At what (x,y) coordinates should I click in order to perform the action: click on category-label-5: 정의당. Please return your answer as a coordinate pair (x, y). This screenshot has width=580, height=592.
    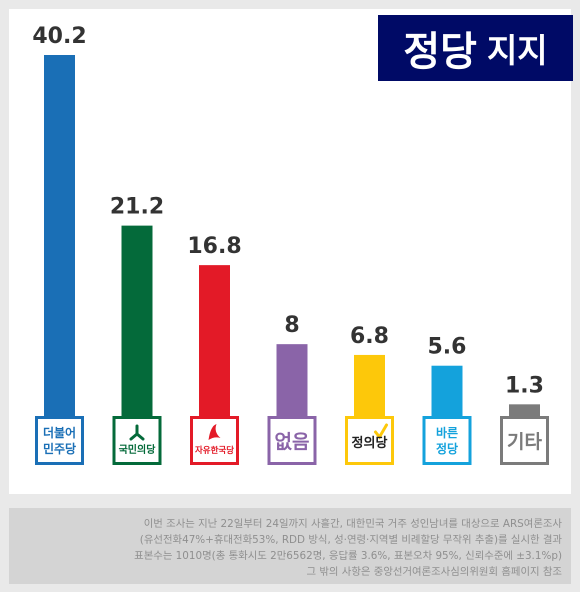
    Looking at the image, I should click on (370, 443).